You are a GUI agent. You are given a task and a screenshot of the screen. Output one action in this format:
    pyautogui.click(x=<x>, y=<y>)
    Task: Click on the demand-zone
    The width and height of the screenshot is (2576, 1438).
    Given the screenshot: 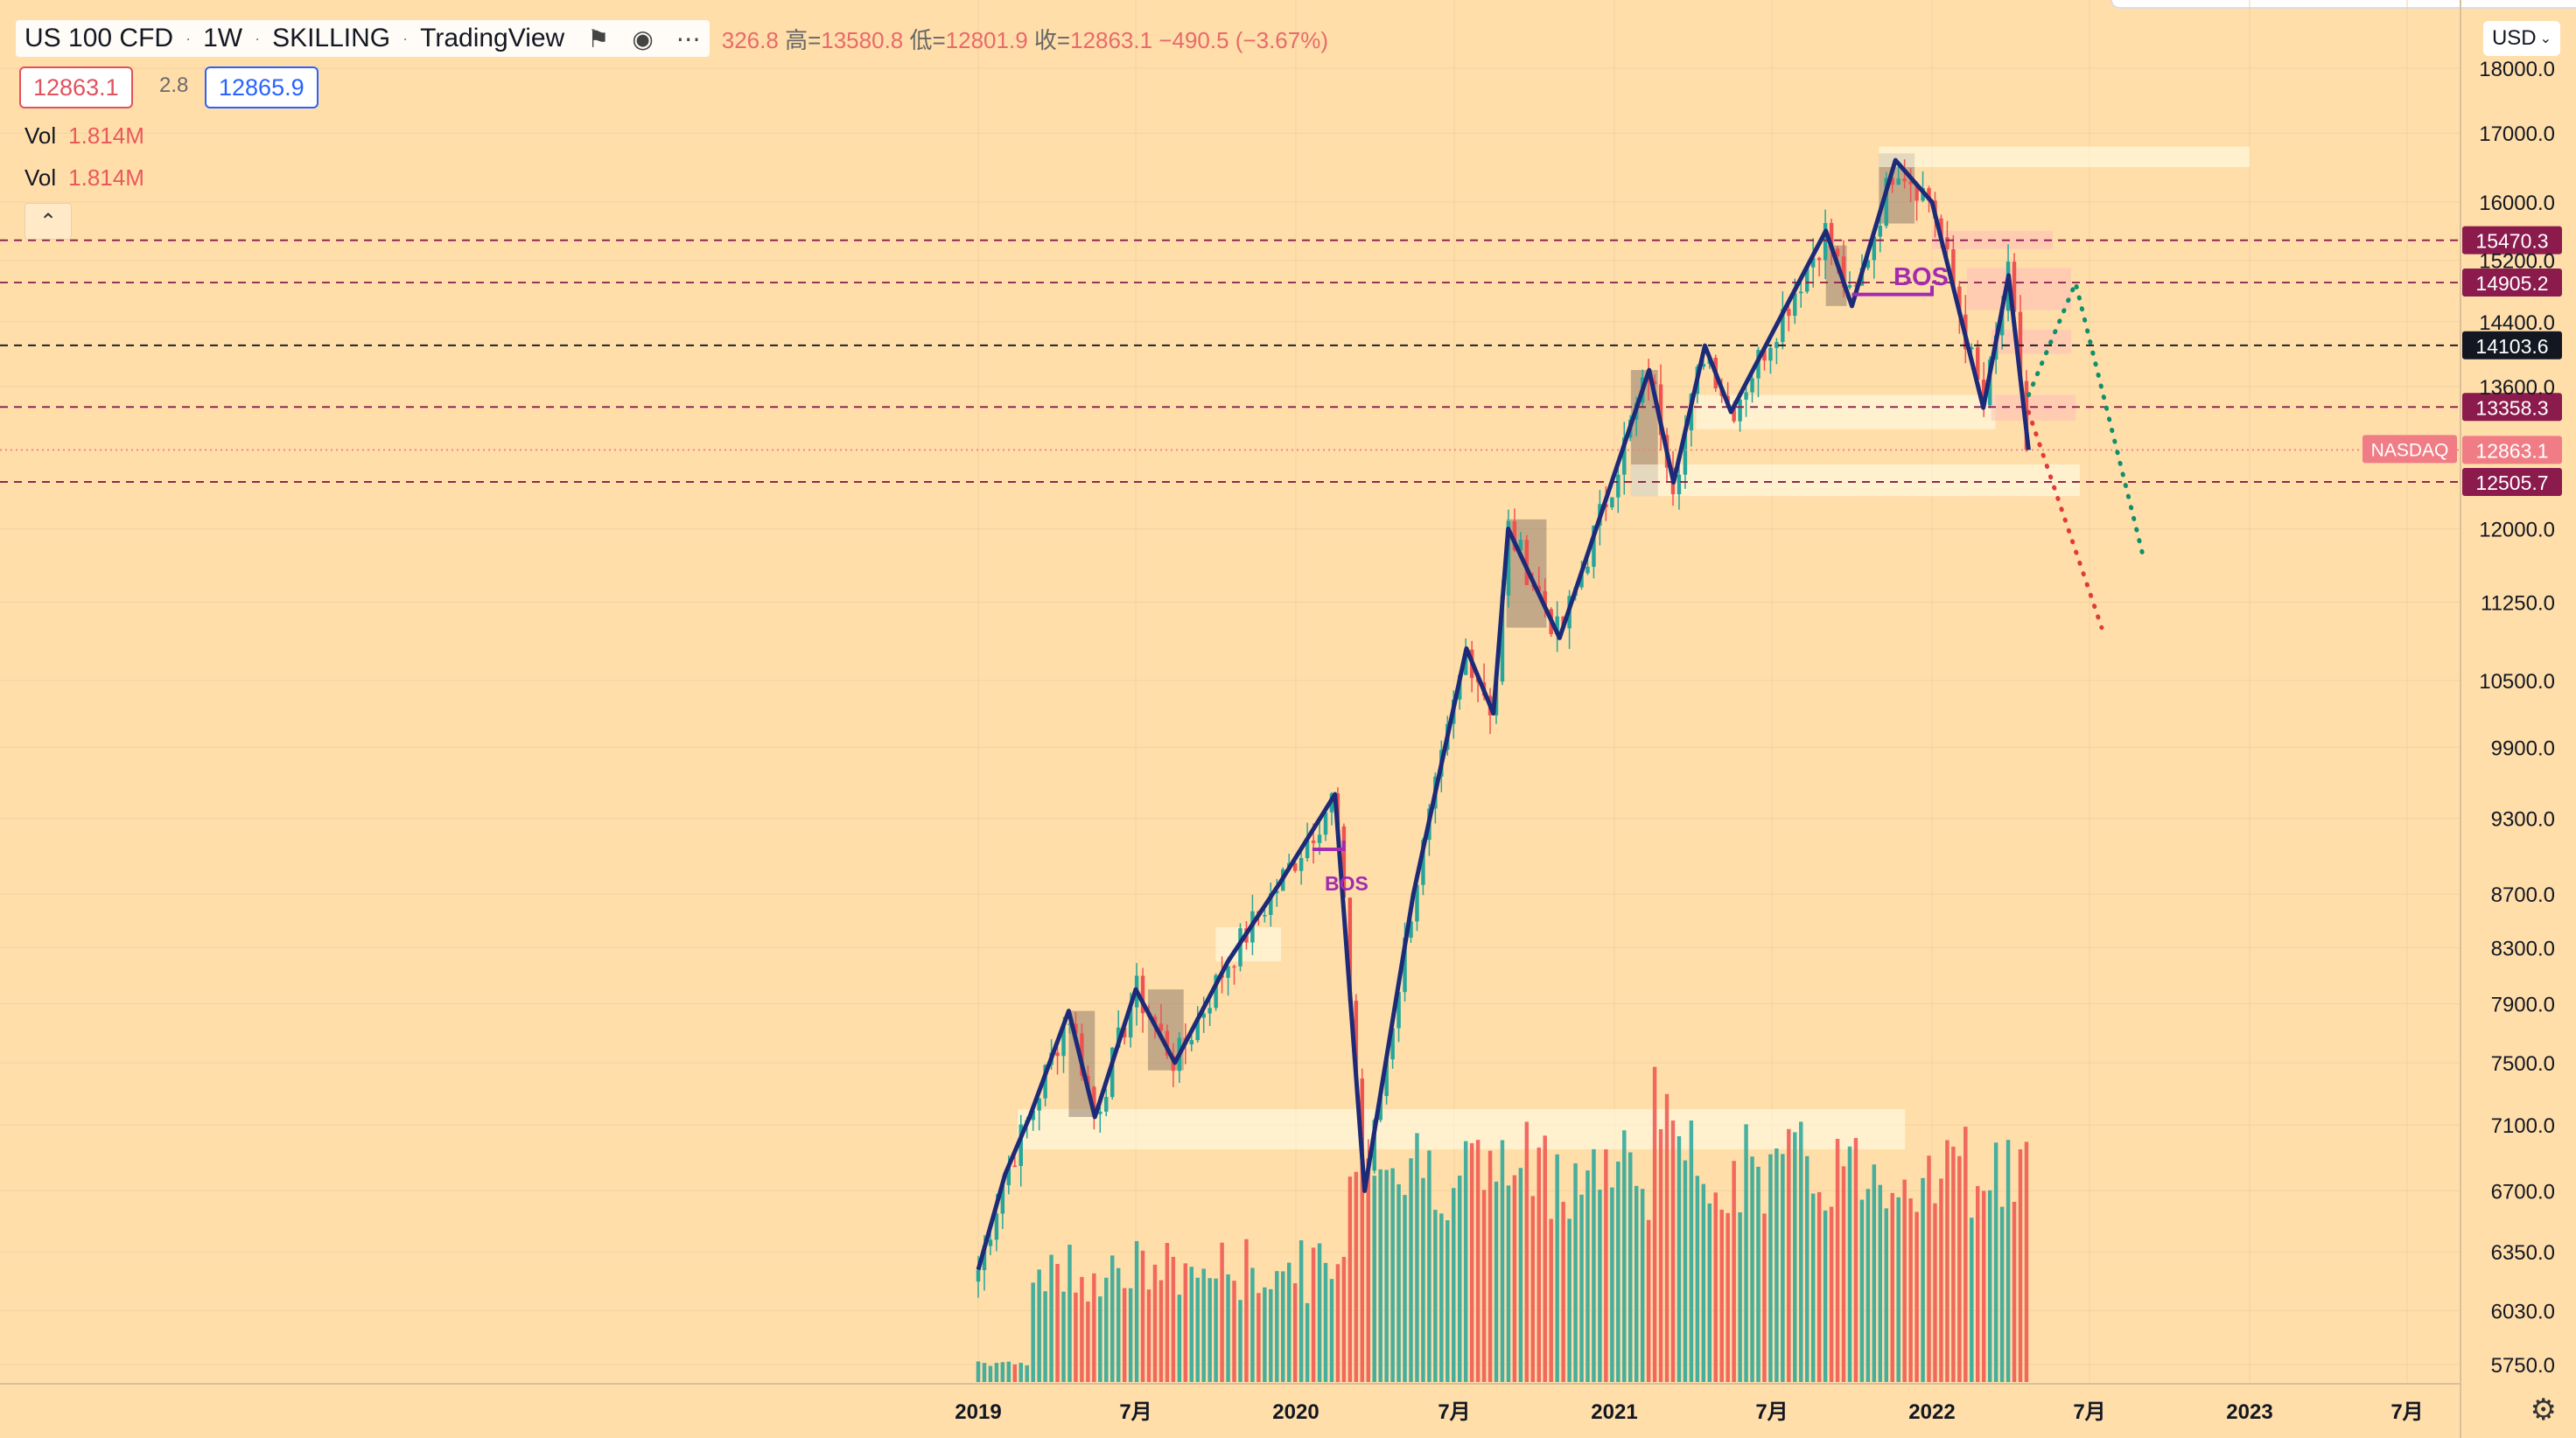 What is the action you would take?
    pyautogui.click(x=1461, y=1128)
    